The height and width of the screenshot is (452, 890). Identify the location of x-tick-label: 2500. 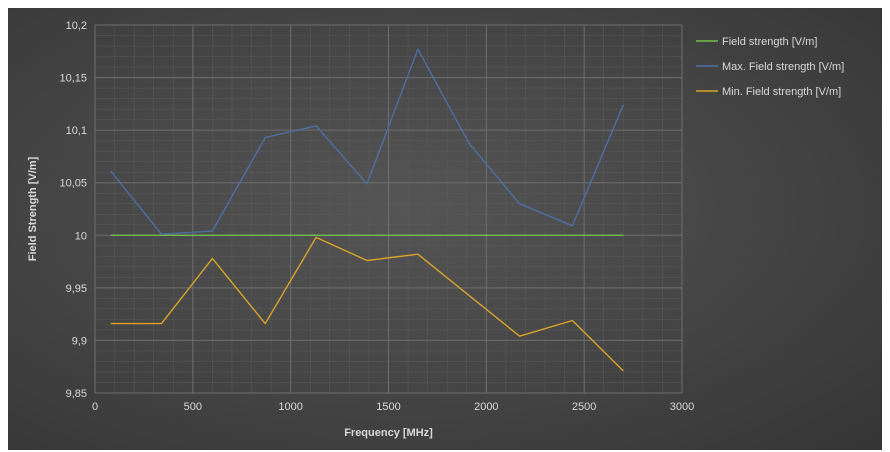
(584, 407).